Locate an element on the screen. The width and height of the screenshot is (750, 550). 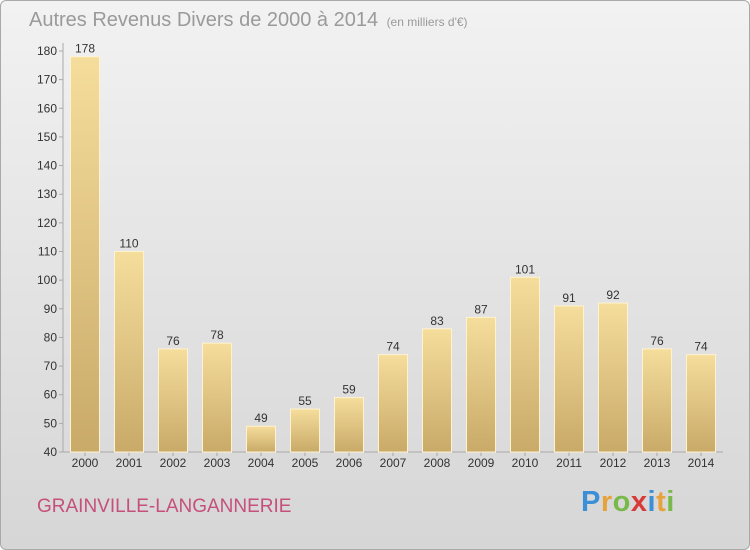
bar-value-label: 110 is located at coordinates (128, 244).